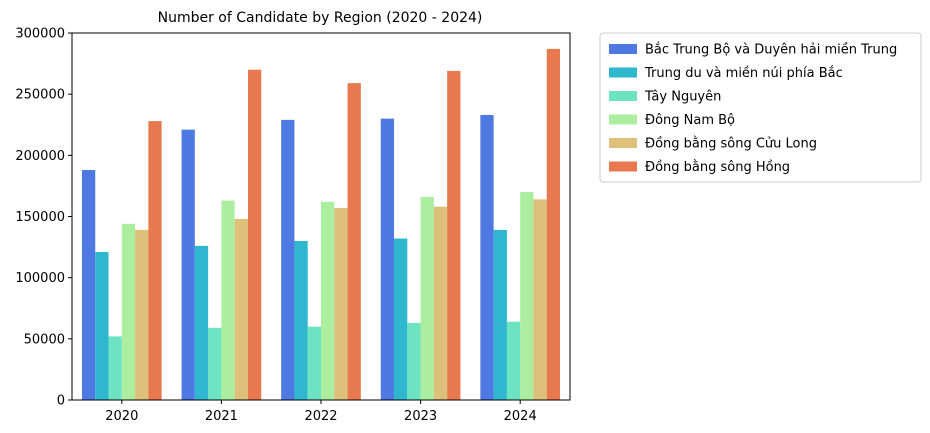 This screenshot has width=930, height=433. Describe the element at coordinates (731, 144) in the screenshot. I see `legend-label: Đồng bằng sông Cửu Long` at that location.